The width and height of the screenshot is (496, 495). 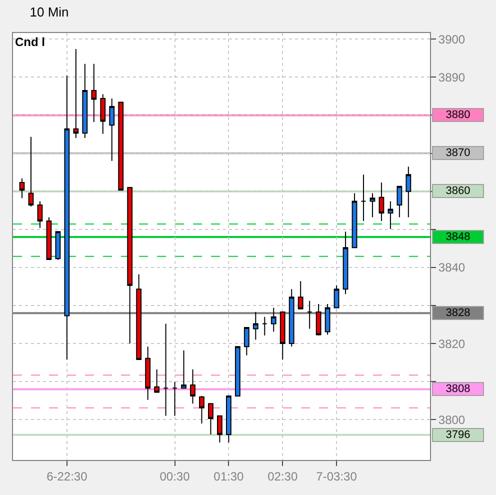 What do you see at coordinates (229, 476) in the screenshot?
I see `x-tick-label: 01:30` at bounding box center [229, 476].